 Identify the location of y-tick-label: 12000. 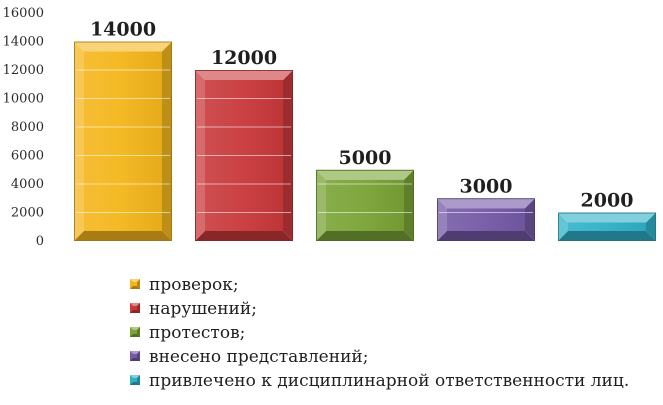
(23, 70).